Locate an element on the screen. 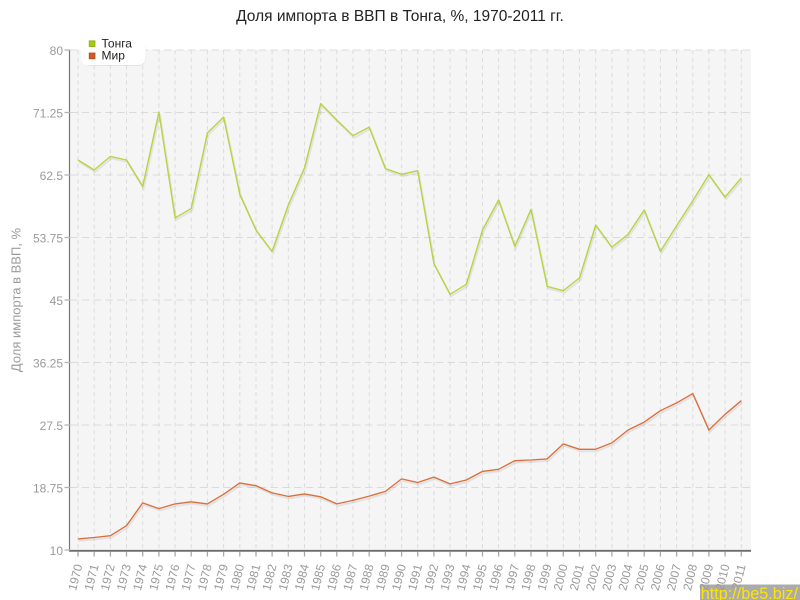 This screenshot has width=800, height=600. svg-text: 1980 is located at coordinates (237, 577).